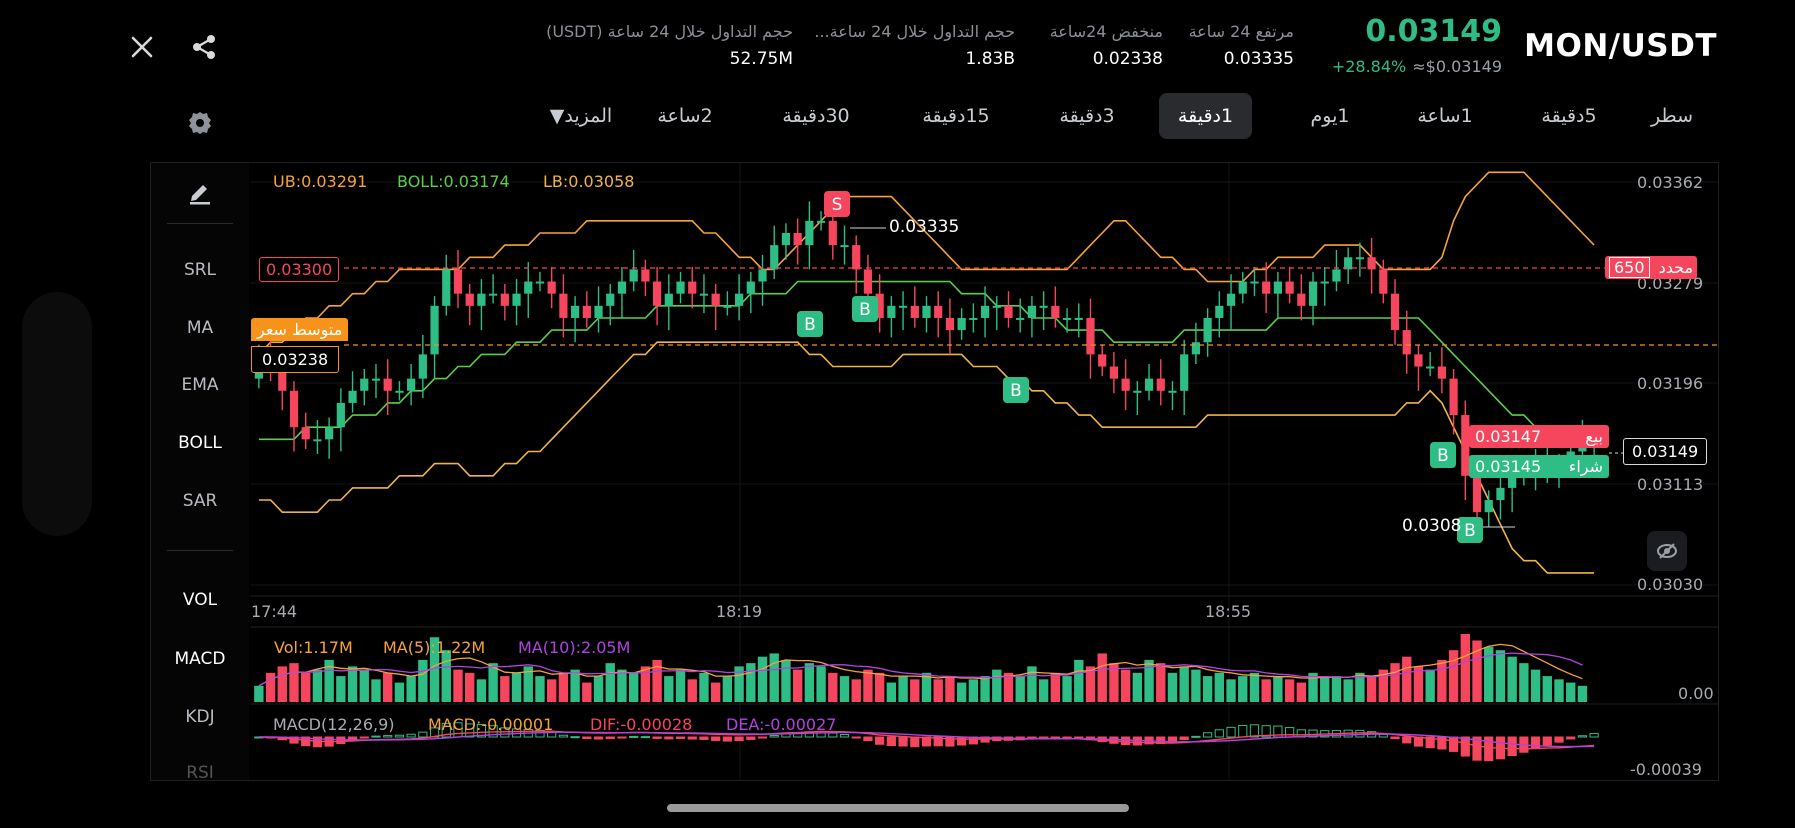 This screenshot has height=828, width=1795. What do you see at coordinates (1457, 66) in the screenshot?
I see `usd-price: ≈$0.03149` at bounding box center [1457, 66].